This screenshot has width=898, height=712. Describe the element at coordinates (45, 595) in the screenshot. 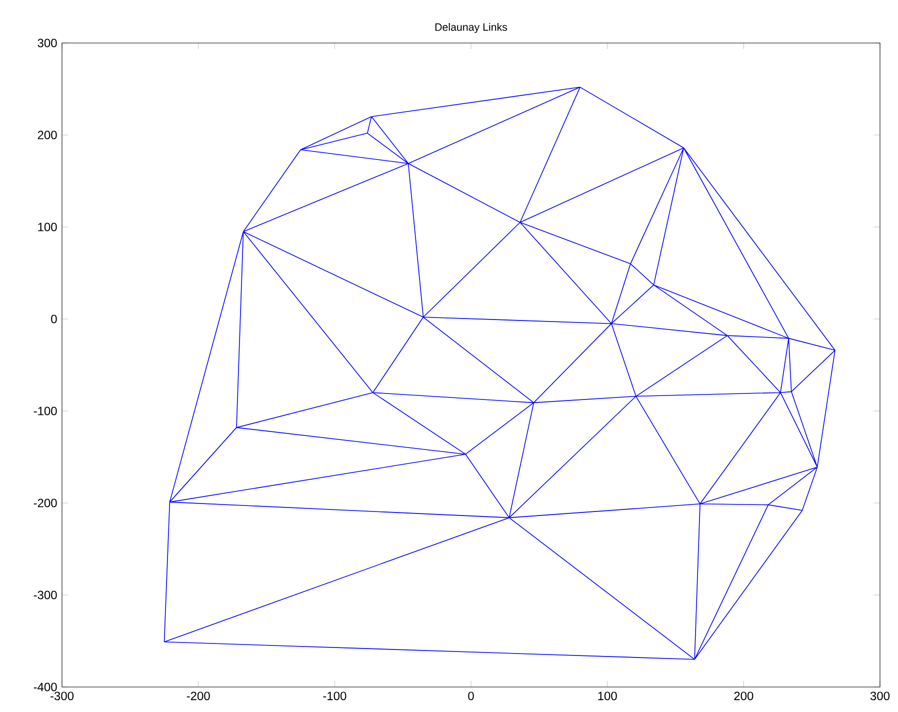

I see `y-tick-label: -300` at that location.